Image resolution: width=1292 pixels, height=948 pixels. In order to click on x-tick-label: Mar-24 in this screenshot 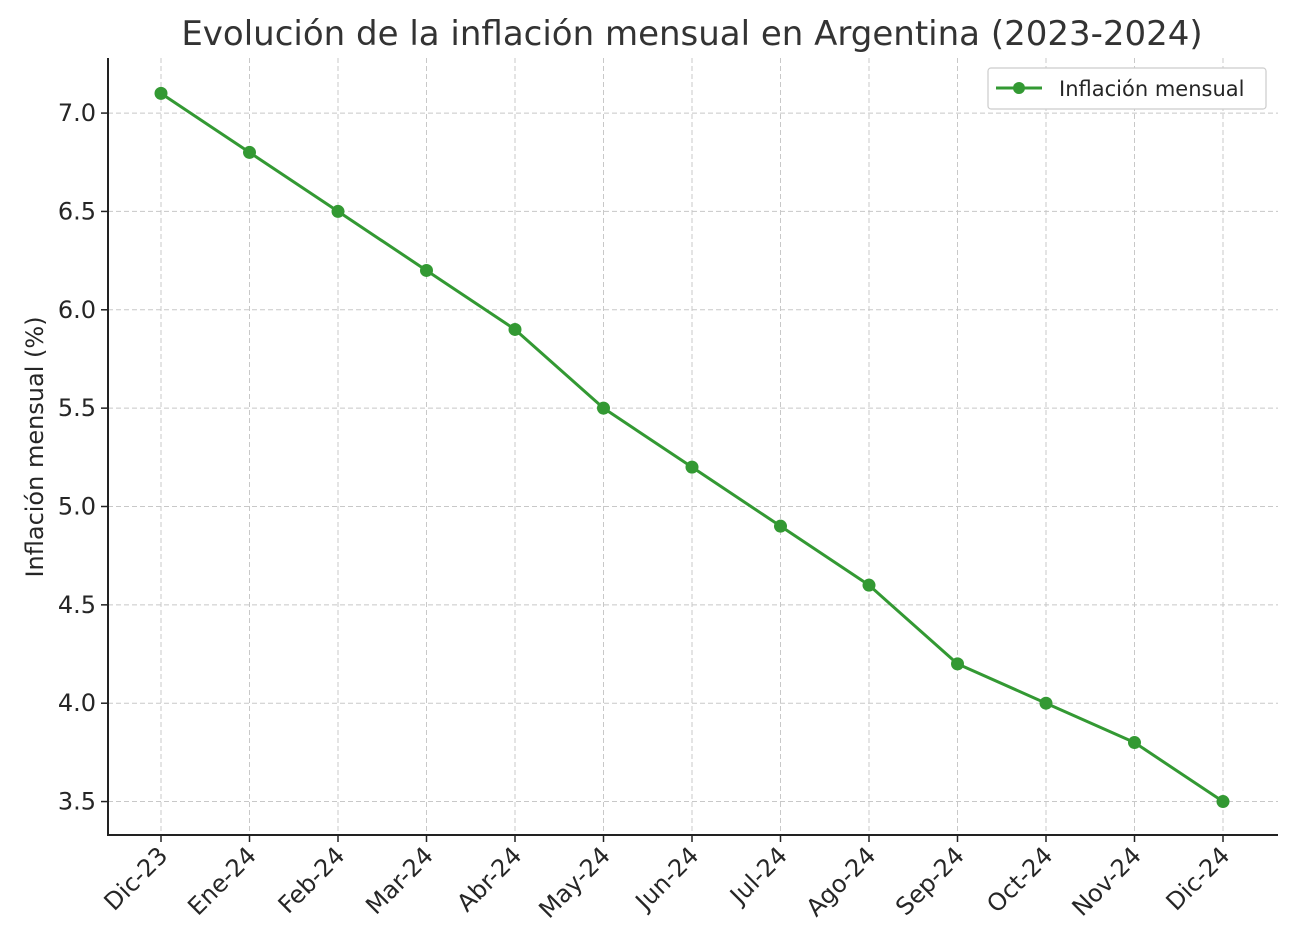, I will do `click(399, 880)`.